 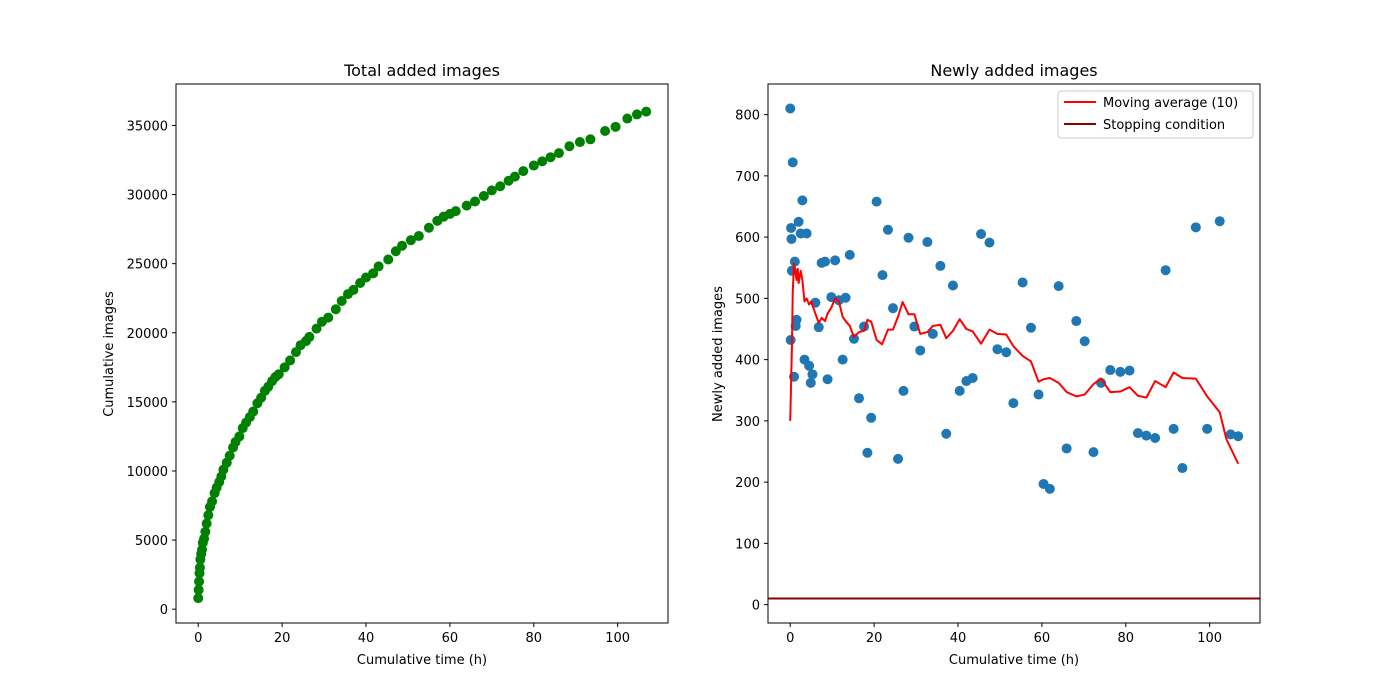 I want to click on left-y-tick-label: 0, so click(x=164, y=610).